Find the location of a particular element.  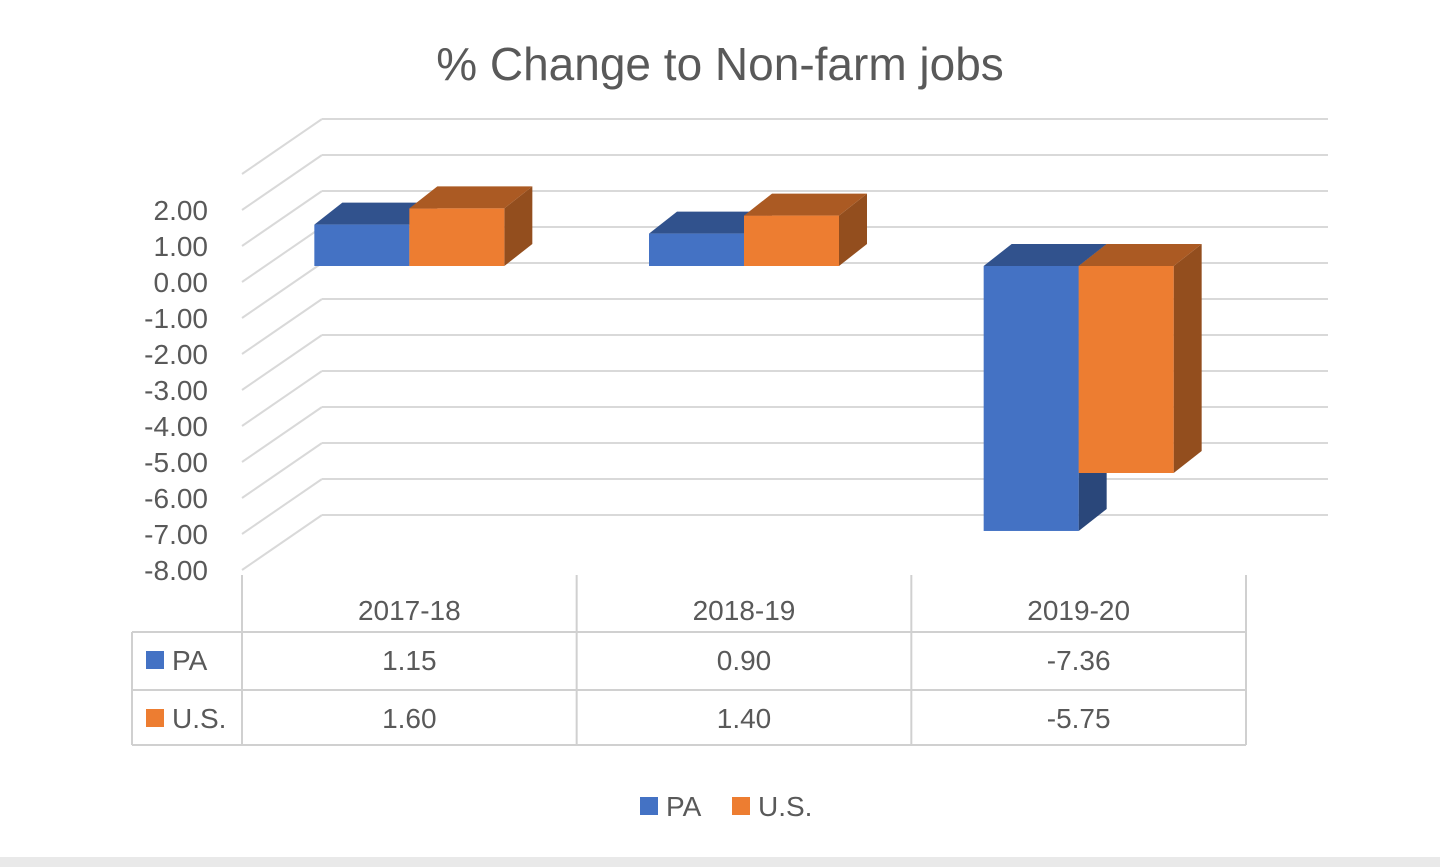

y-tick-label: -6.00 is located at coordinates (176, 498).